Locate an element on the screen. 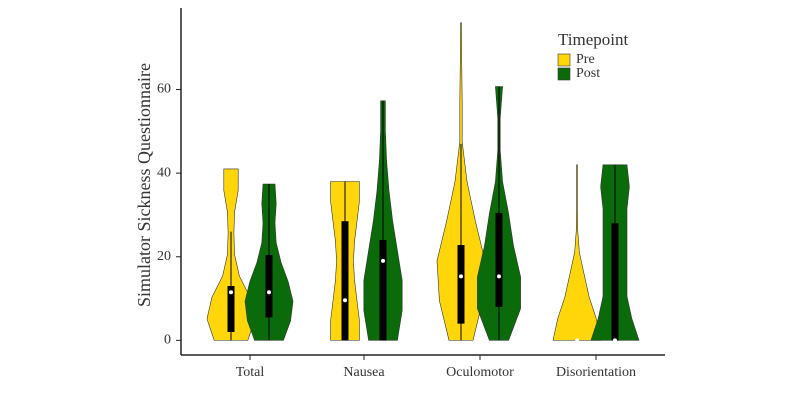 The height and width of the screenshot is (411, 800). x-tick-label: Total is located at coordinates (250, 372).